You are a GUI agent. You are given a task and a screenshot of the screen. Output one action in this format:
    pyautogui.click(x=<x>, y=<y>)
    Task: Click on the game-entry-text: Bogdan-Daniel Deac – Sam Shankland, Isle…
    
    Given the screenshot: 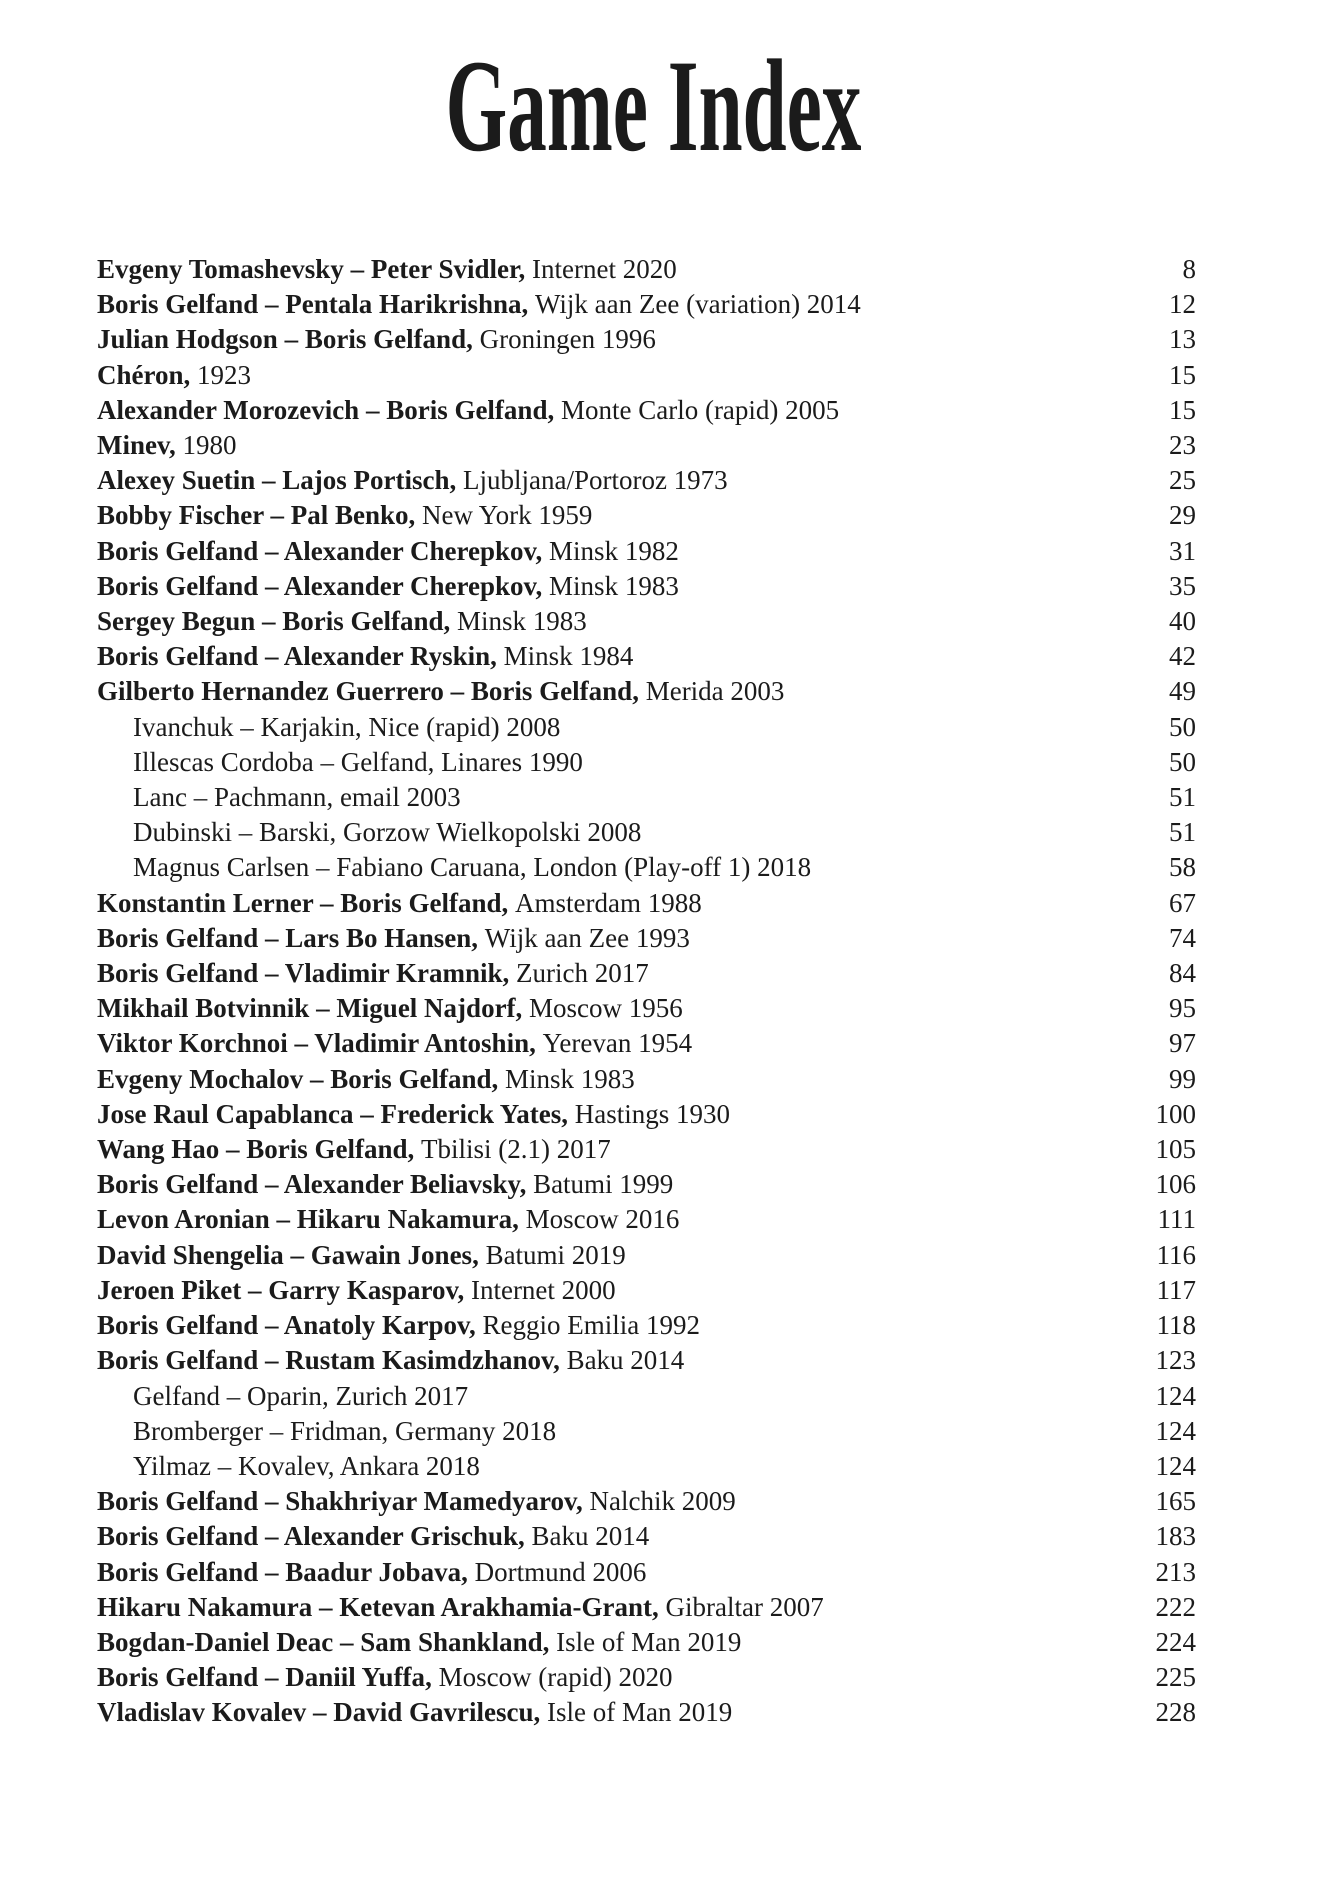 What is the action you would take?
    pyautogui.click(x=611, y=1642)
    